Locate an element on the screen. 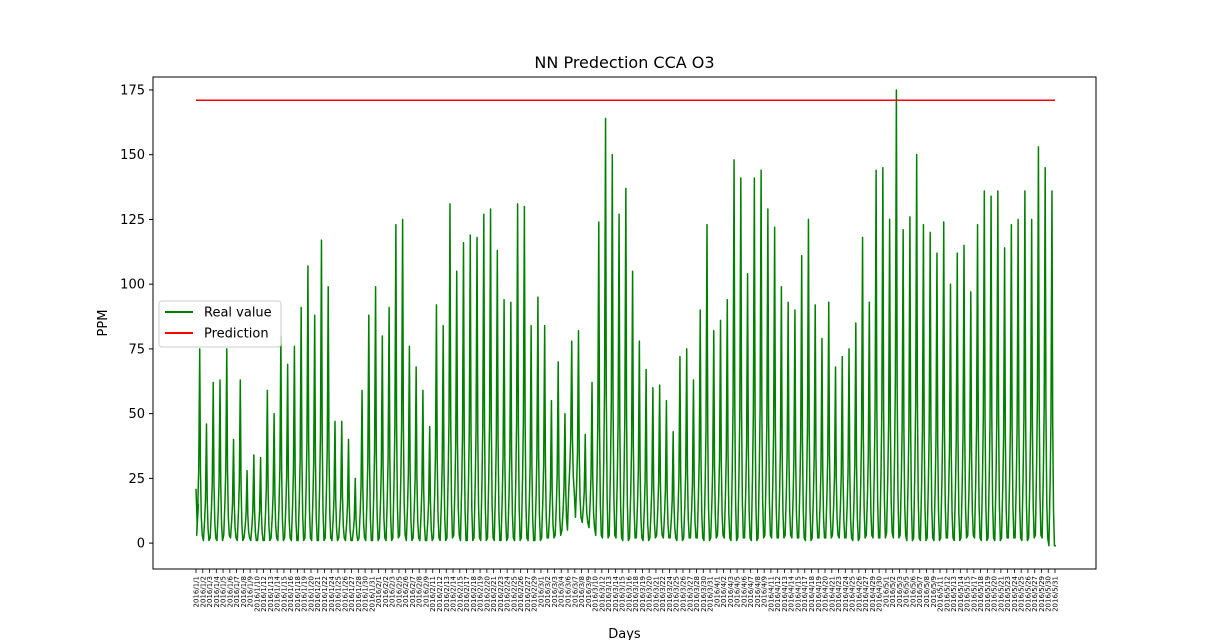  x-tick-label: 2016/1/5 is located at coordinates (224, 591).